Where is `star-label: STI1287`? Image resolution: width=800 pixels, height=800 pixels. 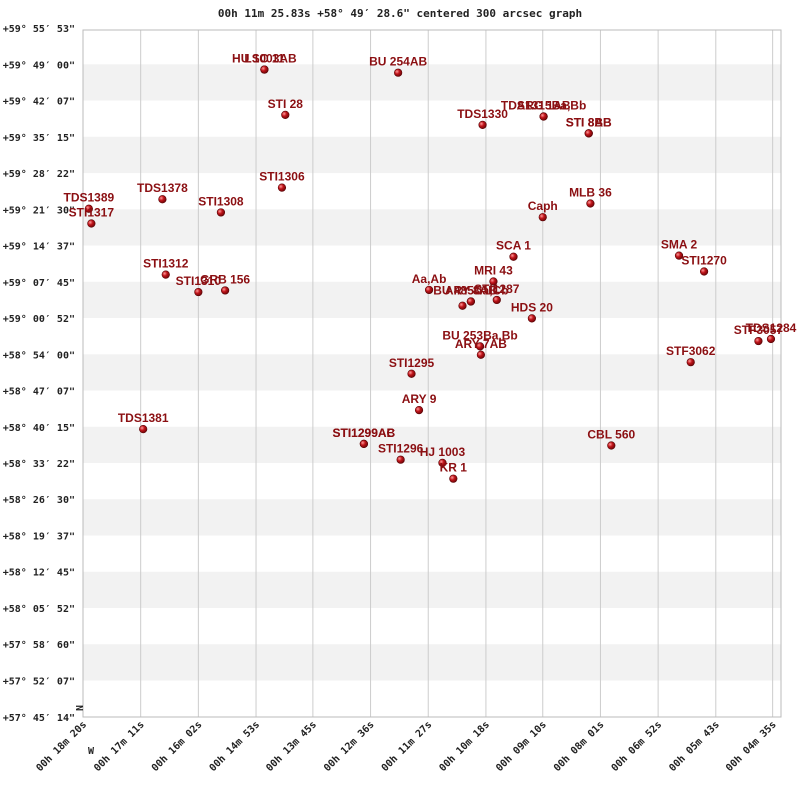 star-label: STI1287 is located at coordinates (497, 289).